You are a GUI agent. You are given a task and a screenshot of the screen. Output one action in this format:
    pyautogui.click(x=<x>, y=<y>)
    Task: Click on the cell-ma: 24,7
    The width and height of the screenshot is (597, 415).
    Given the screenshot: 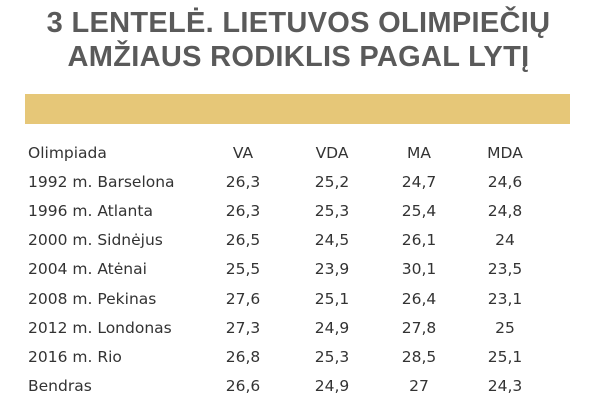 What is the action you would take?
    pyautogui.click(x=419, y=181)
    